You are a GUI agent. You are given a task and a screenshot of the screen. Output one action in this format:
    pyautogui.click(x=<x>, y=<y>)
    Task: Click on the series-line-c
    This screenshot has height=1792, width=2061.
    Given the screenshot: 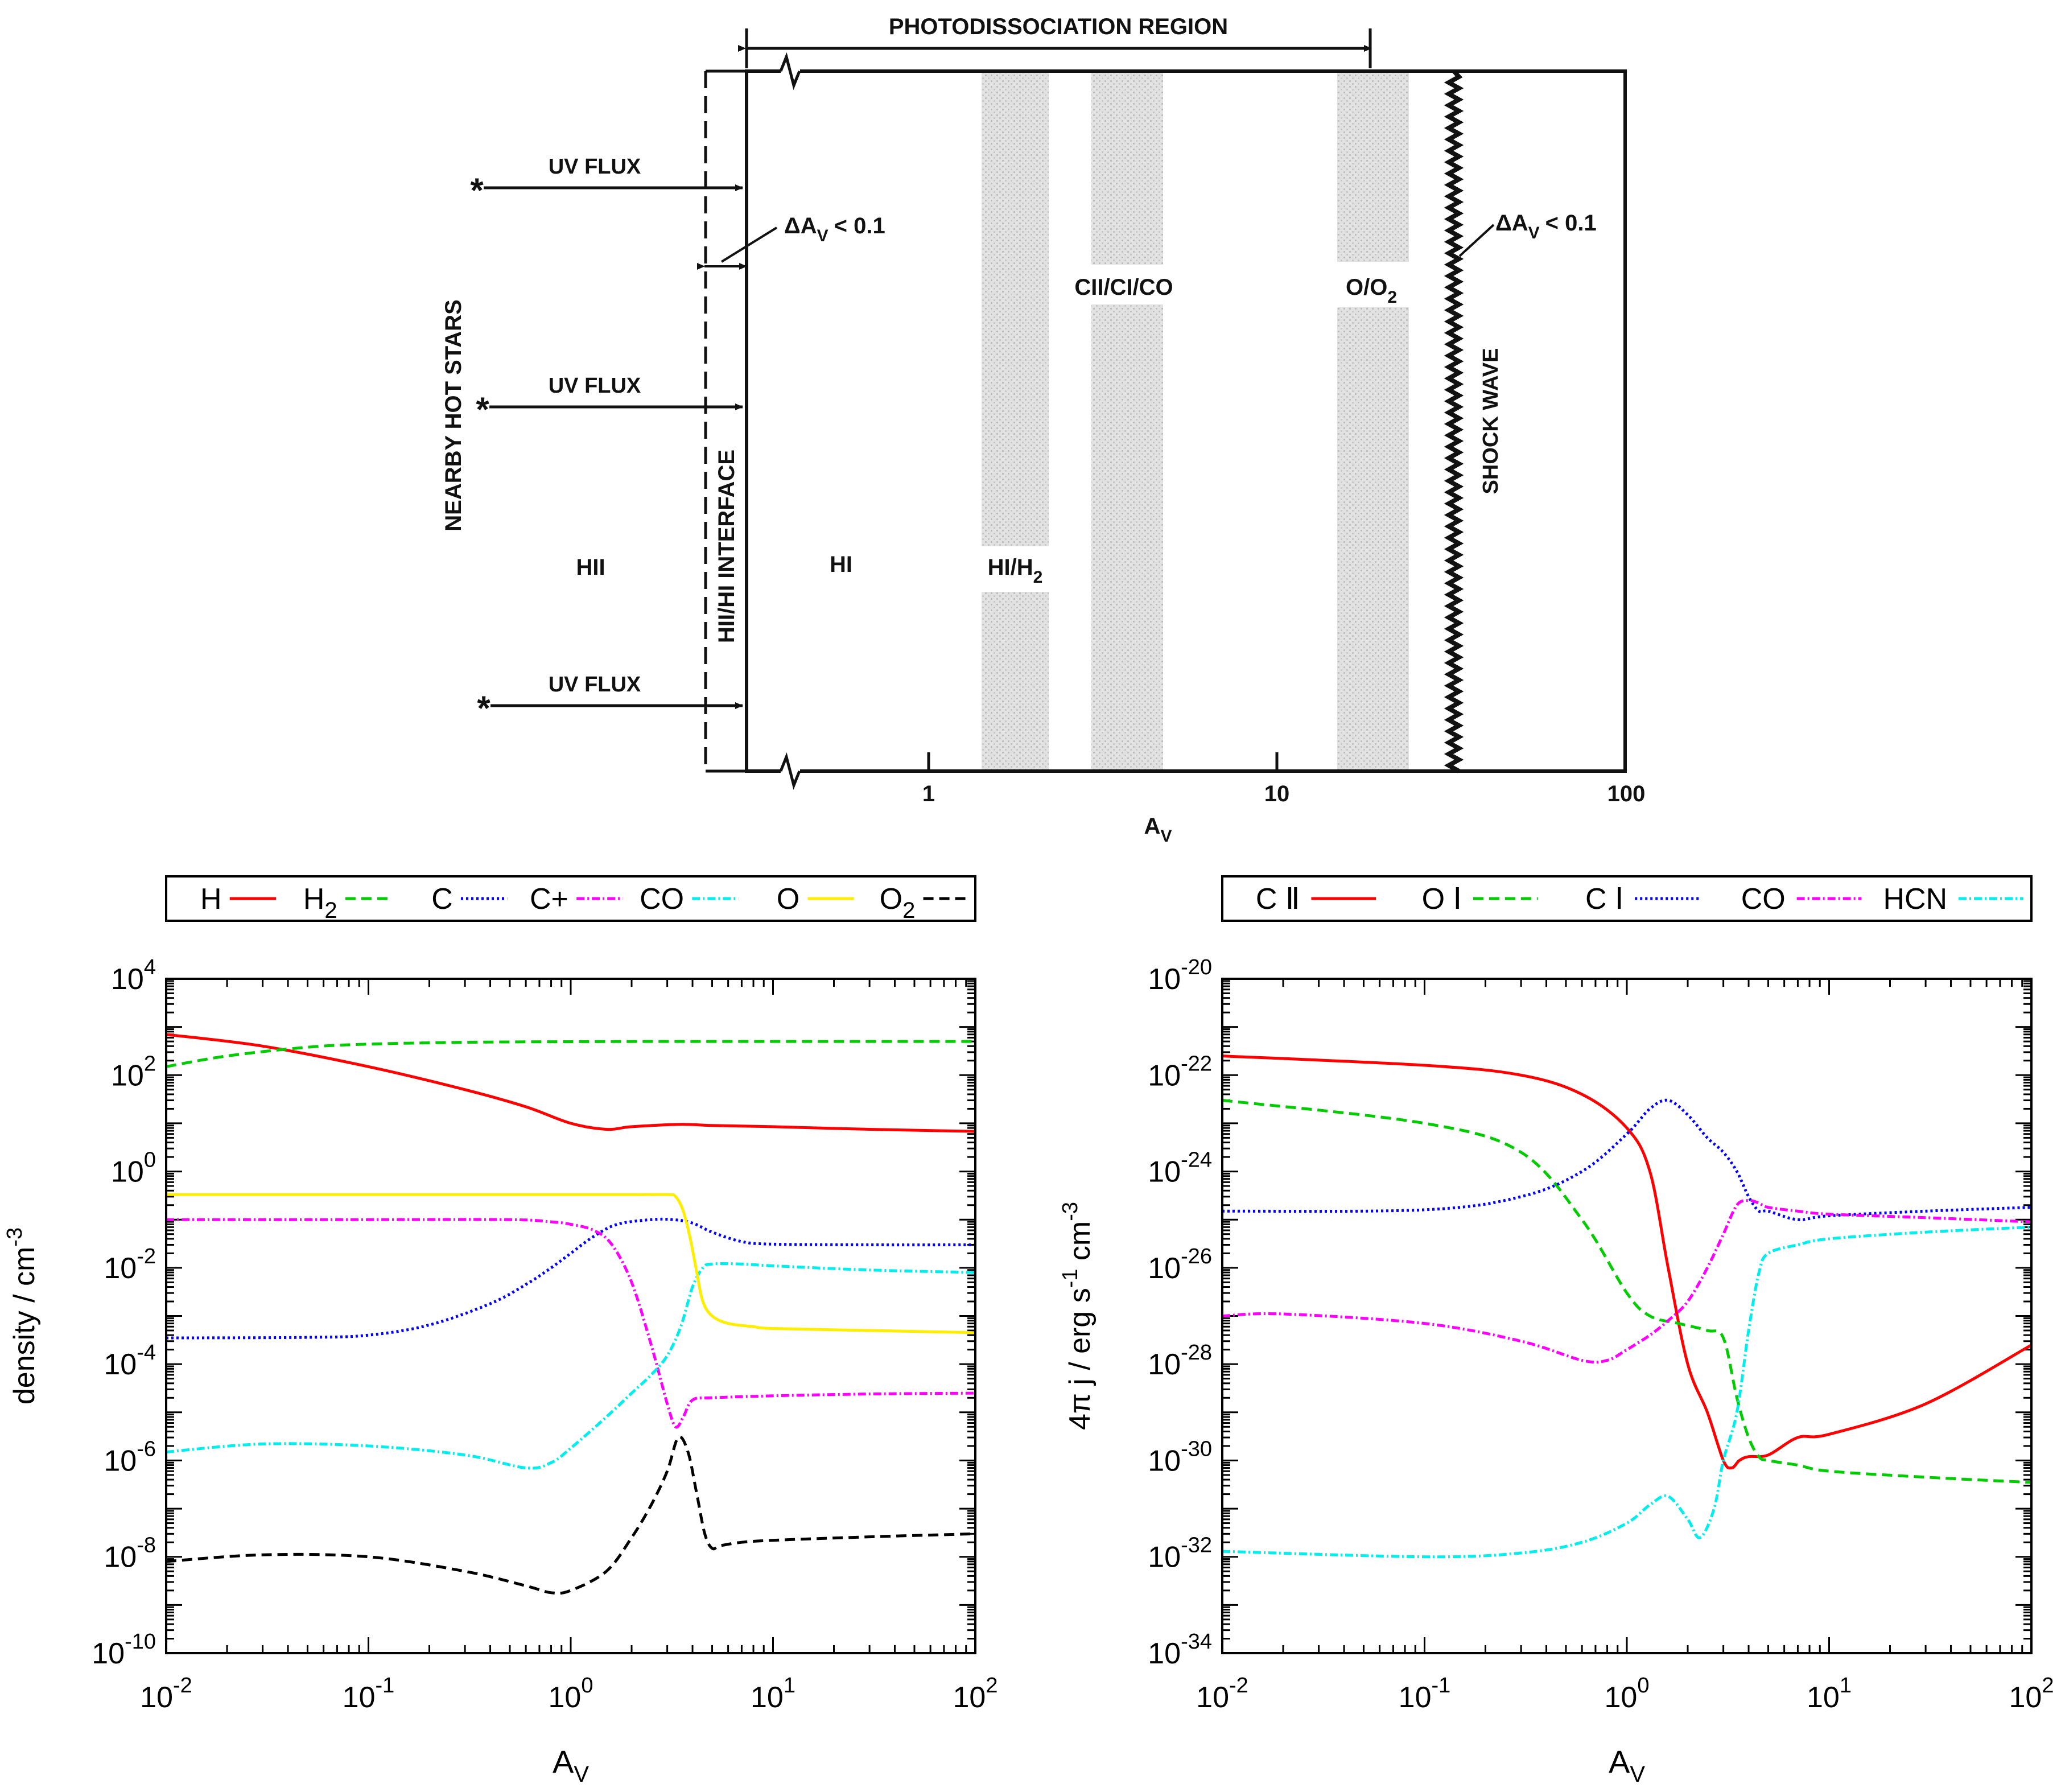 What is the action you would take?
    pyautogui.click(x=570, y=1279)
    